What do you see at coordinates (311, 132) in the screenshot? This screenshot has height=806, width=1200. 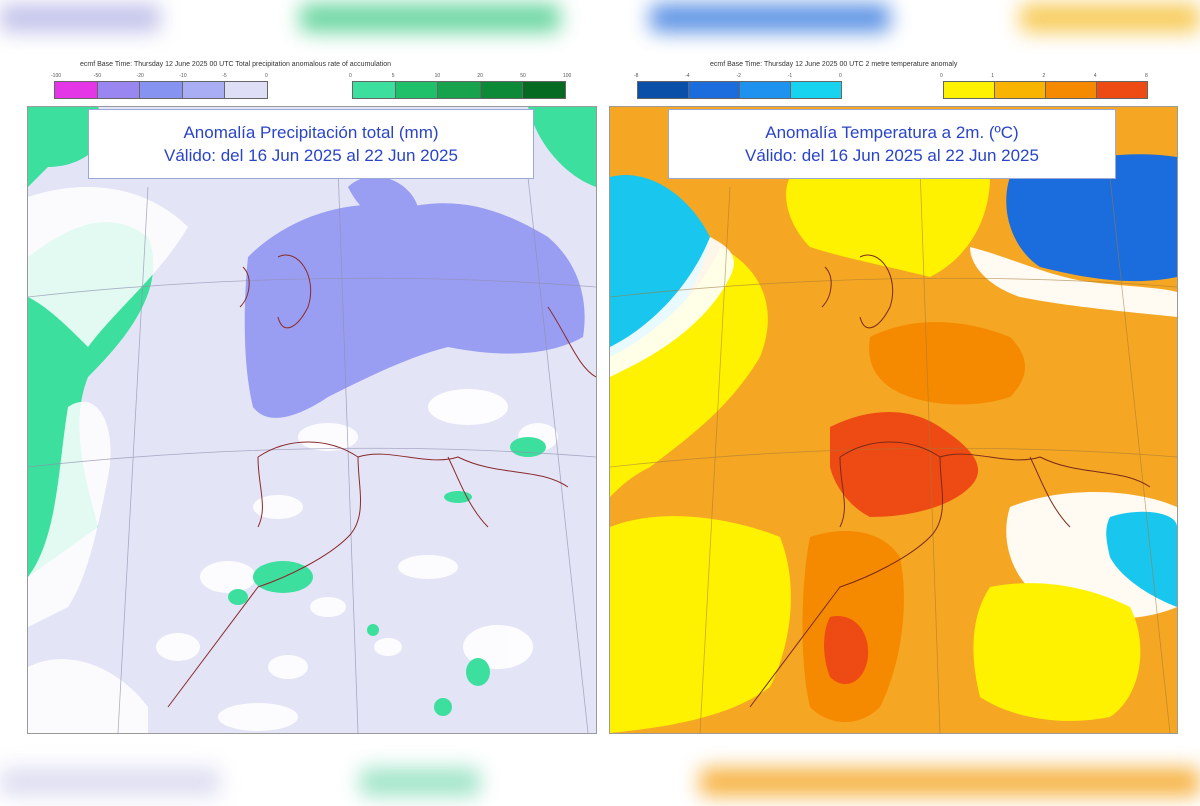 I see `precip-title-line1: Anomalía Precipitación total (mm)` at bounding box center [311, 132].